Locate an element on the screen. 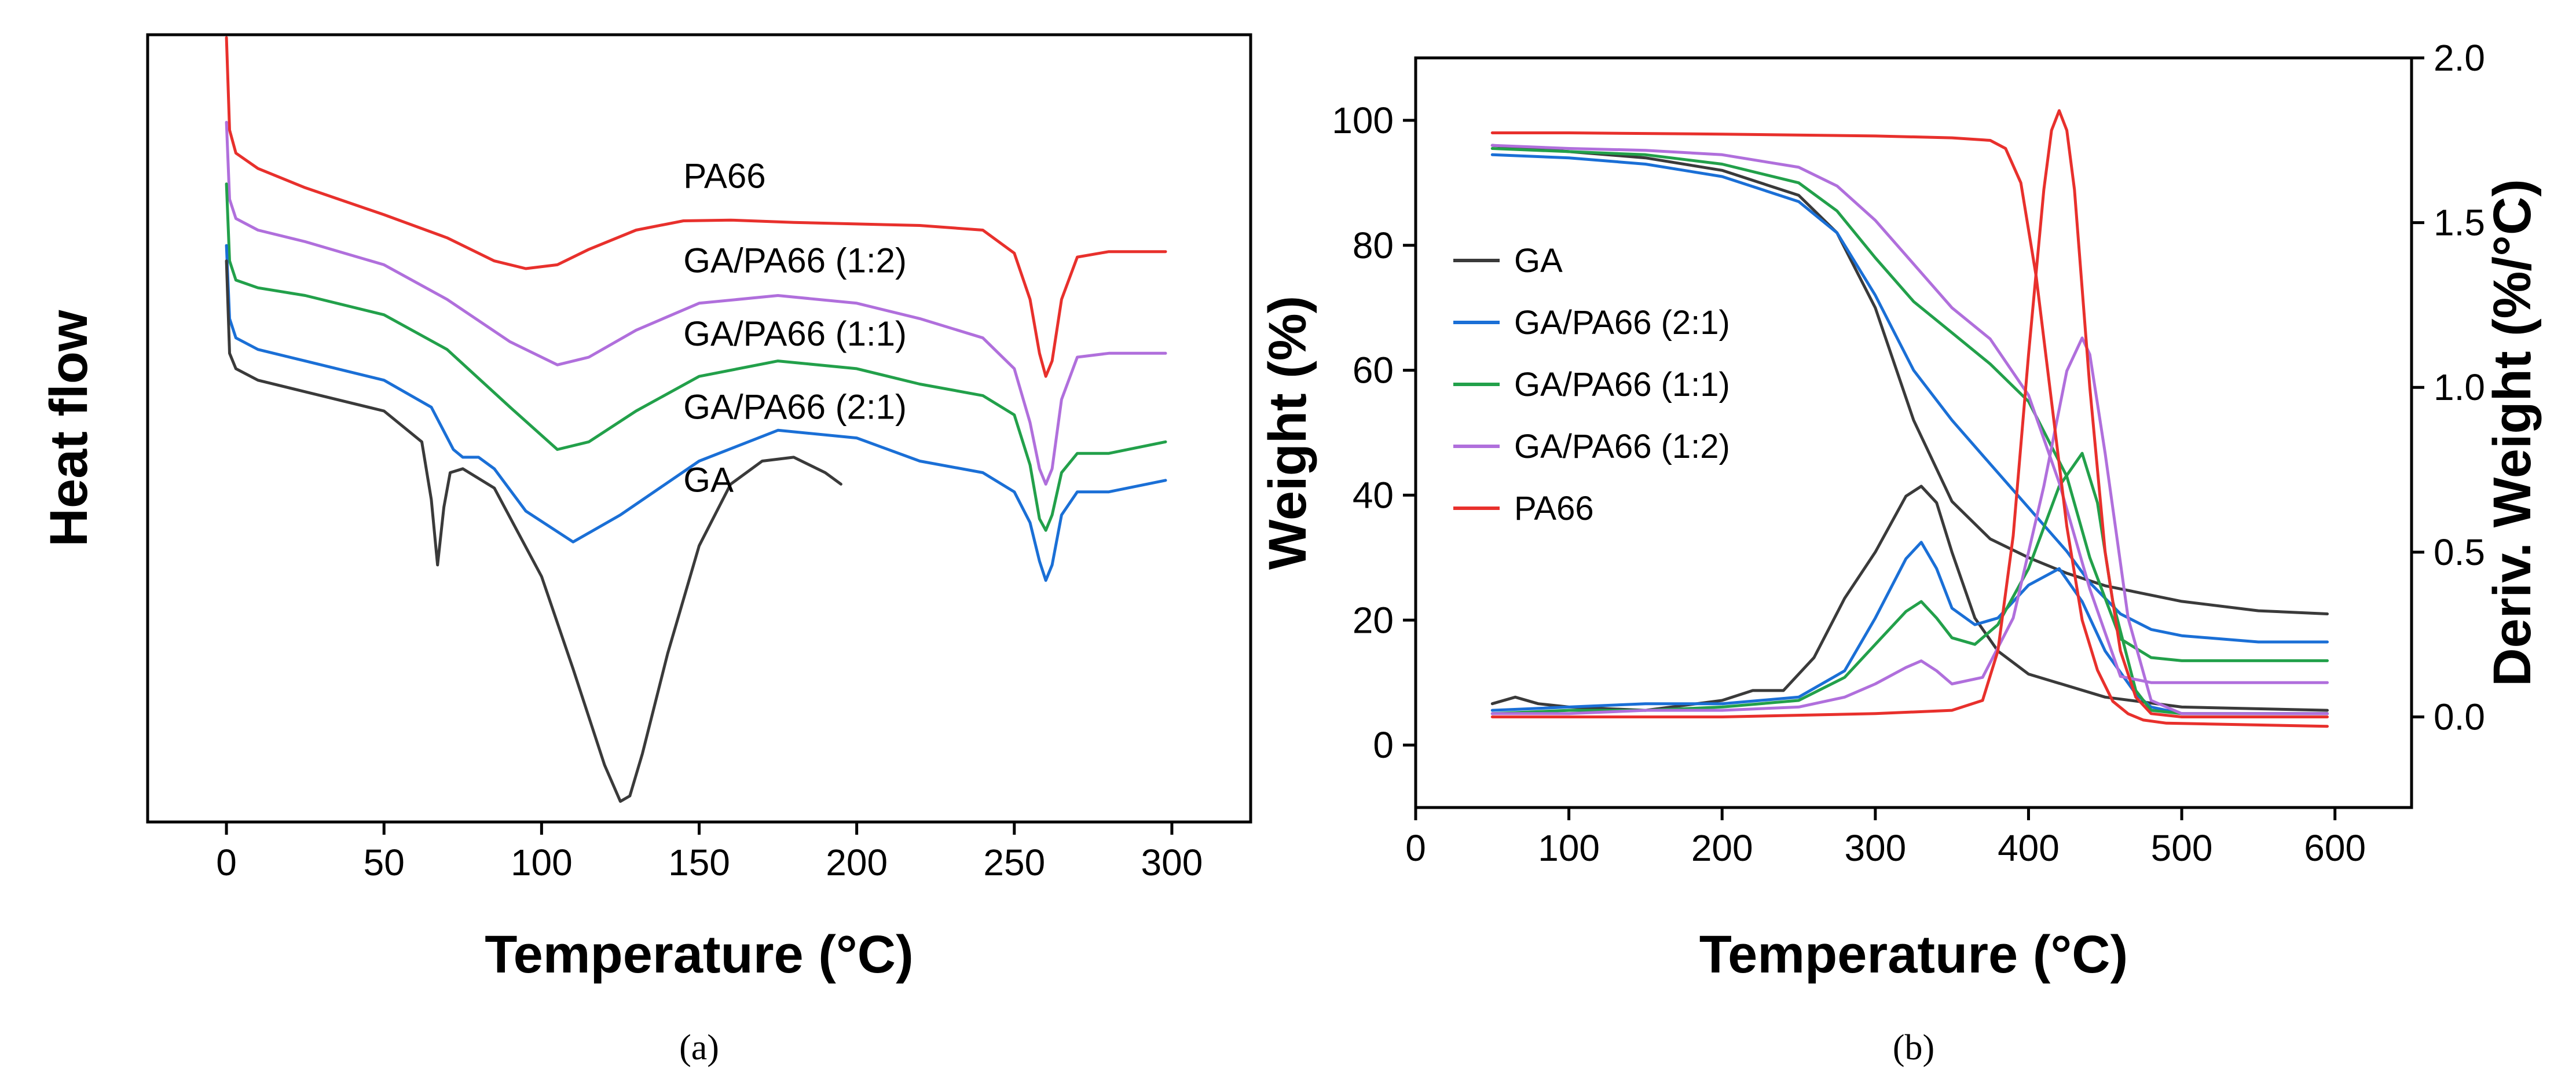  panel-a-caption: (a) is located at coordinates (699, 1047).